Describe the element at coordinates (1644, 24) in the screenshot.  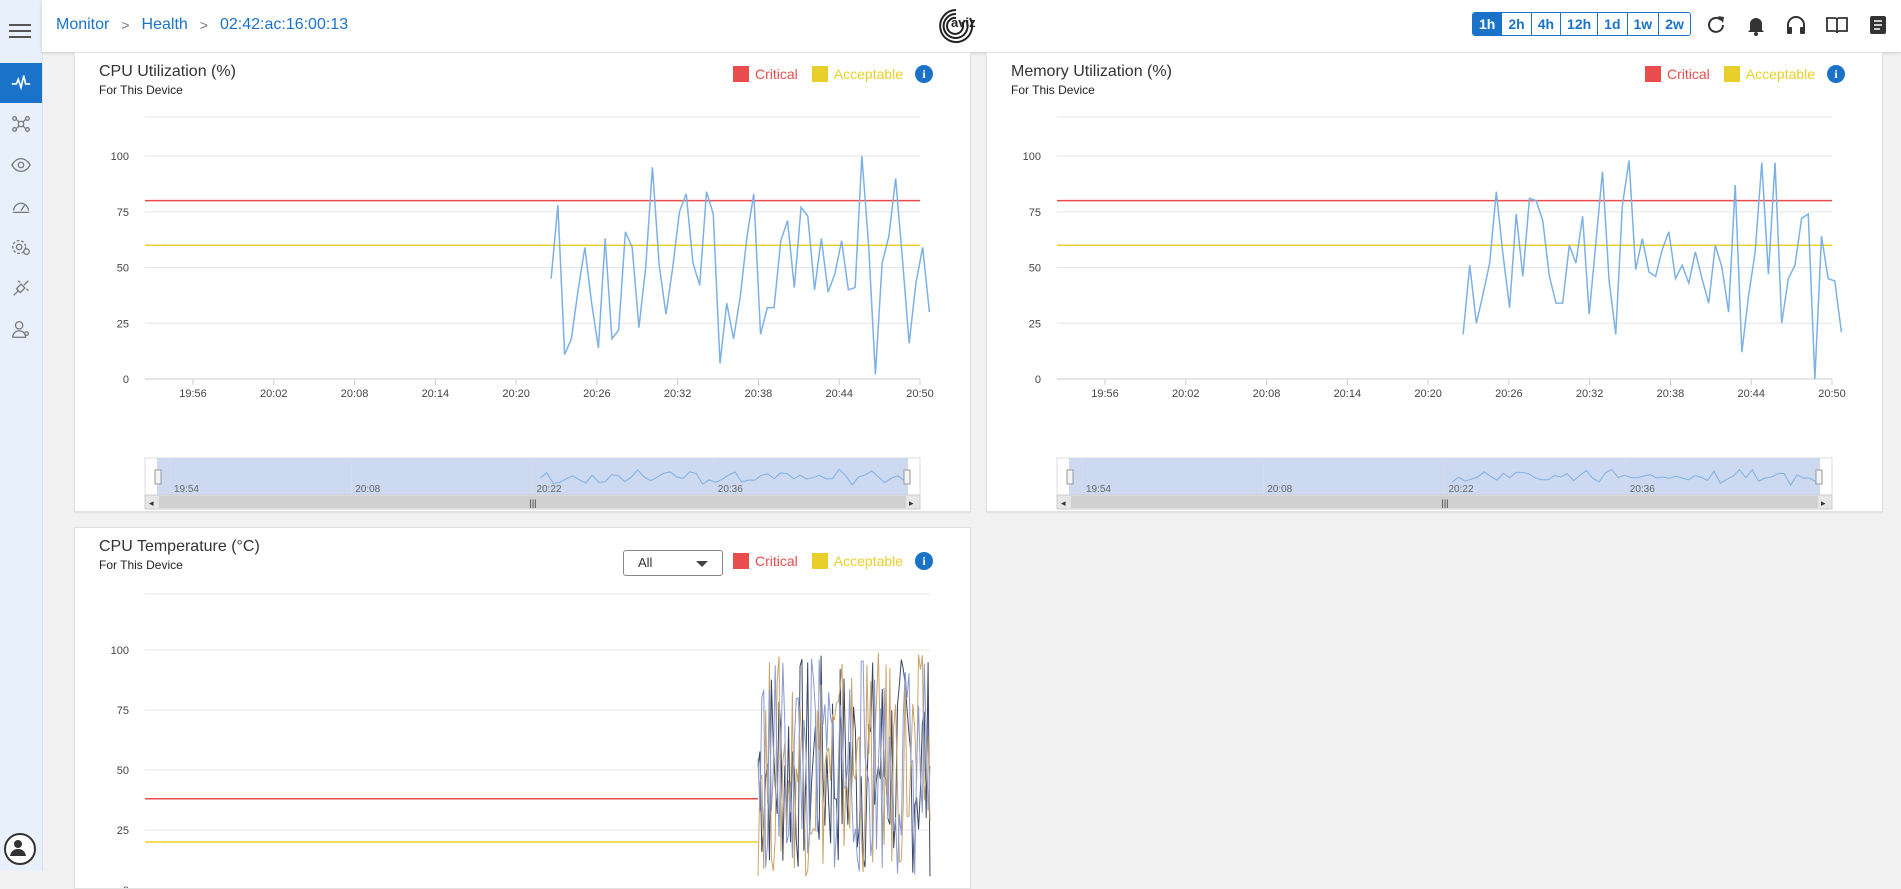
I see `range-1w: 1w` at that location.